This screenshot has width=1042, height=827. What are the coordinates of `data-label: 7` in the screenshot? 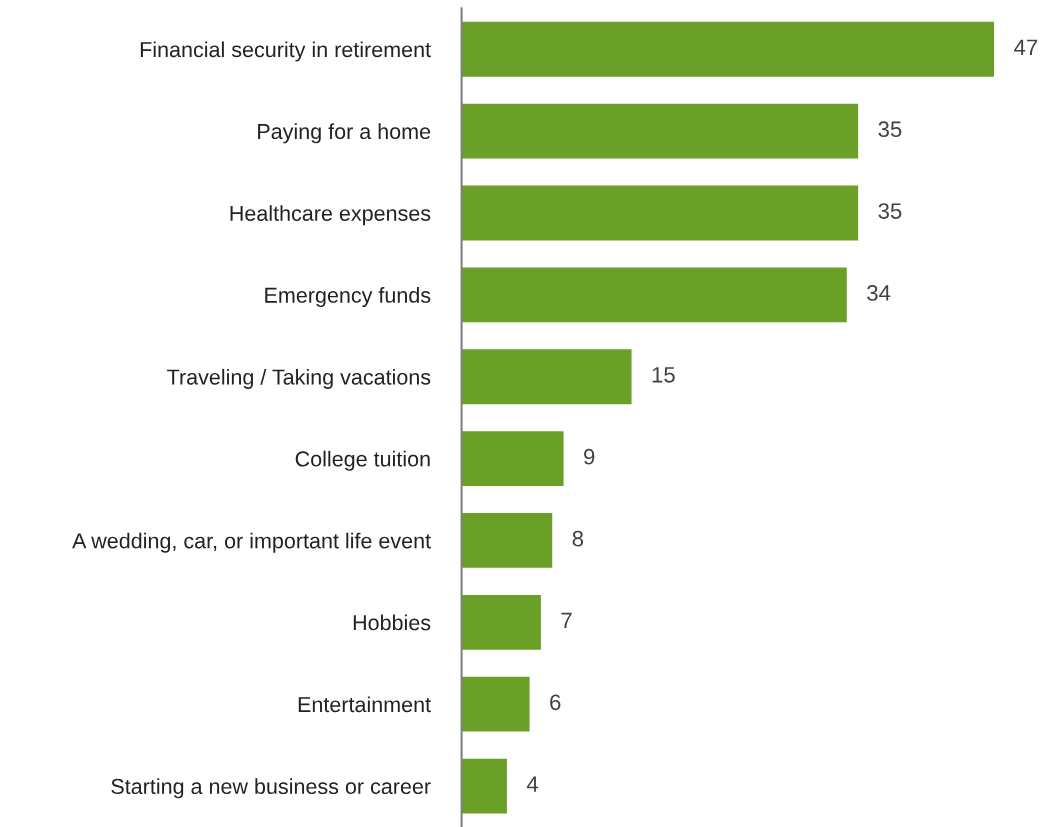 It's located at (566, 620).